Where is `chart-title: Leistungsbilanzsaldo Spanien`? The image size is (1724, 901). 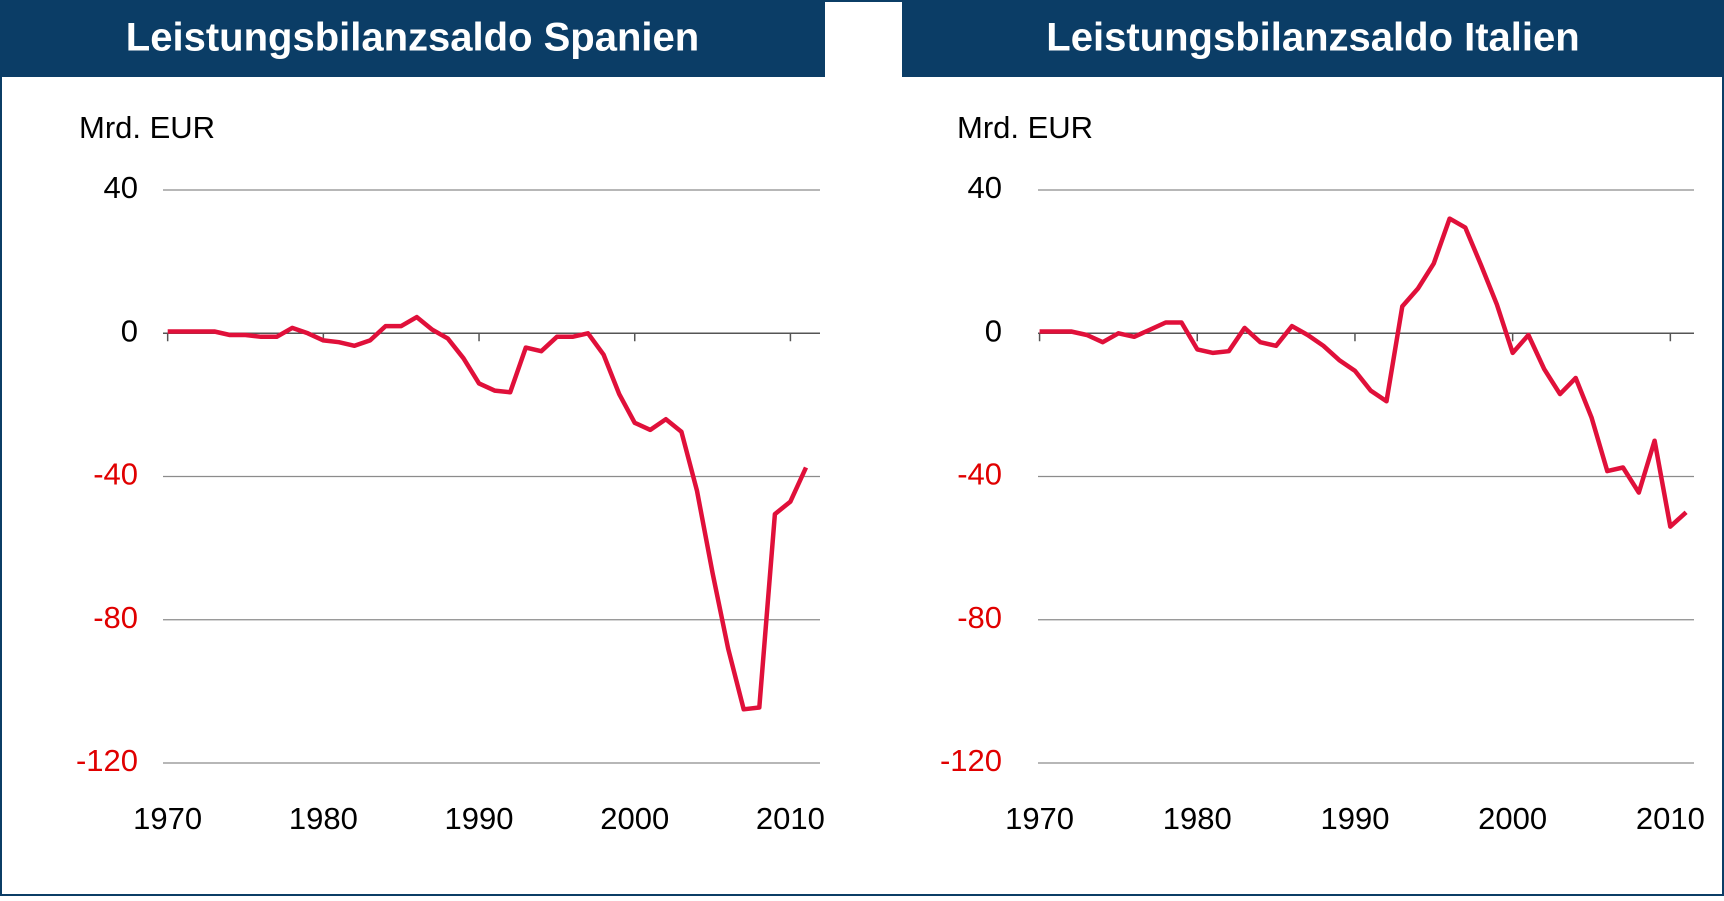 chart-title: Leistungsbilanzsaldo Spanien is located at coordinates (412, 38).